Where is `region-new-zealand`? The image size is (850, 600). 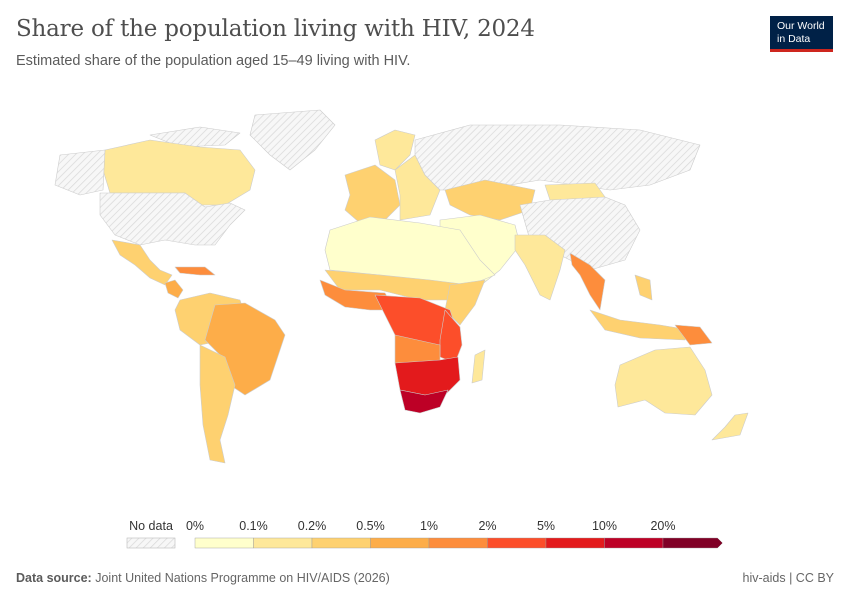 region-new-zealand is located at coordinates (730, 426).